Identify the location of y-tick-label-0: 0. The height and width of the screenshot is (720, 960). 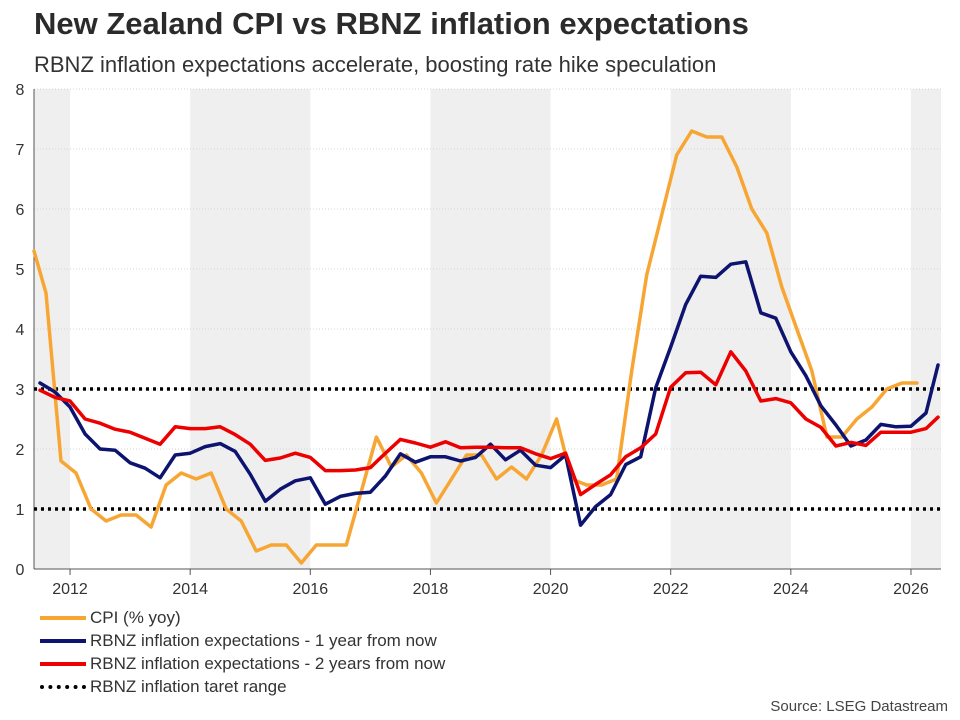
(20, 570).